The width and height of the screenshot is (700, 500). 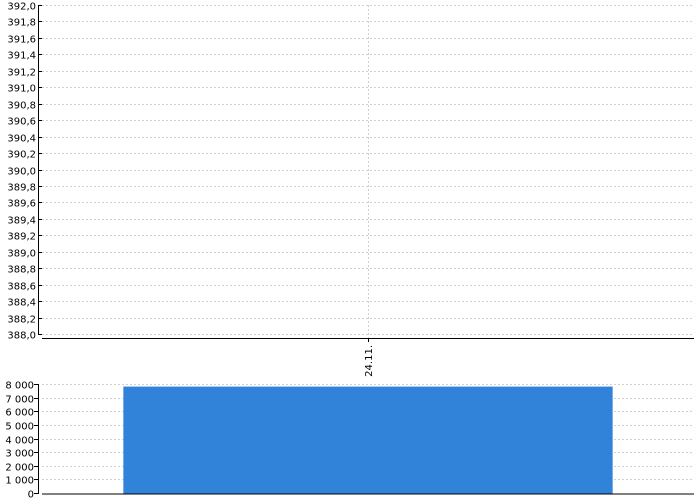 What do you see at coordinates (21, 106) in the screenshot?
I see `price-y-tick-label: 390,8` at bounding box center [21, 106].